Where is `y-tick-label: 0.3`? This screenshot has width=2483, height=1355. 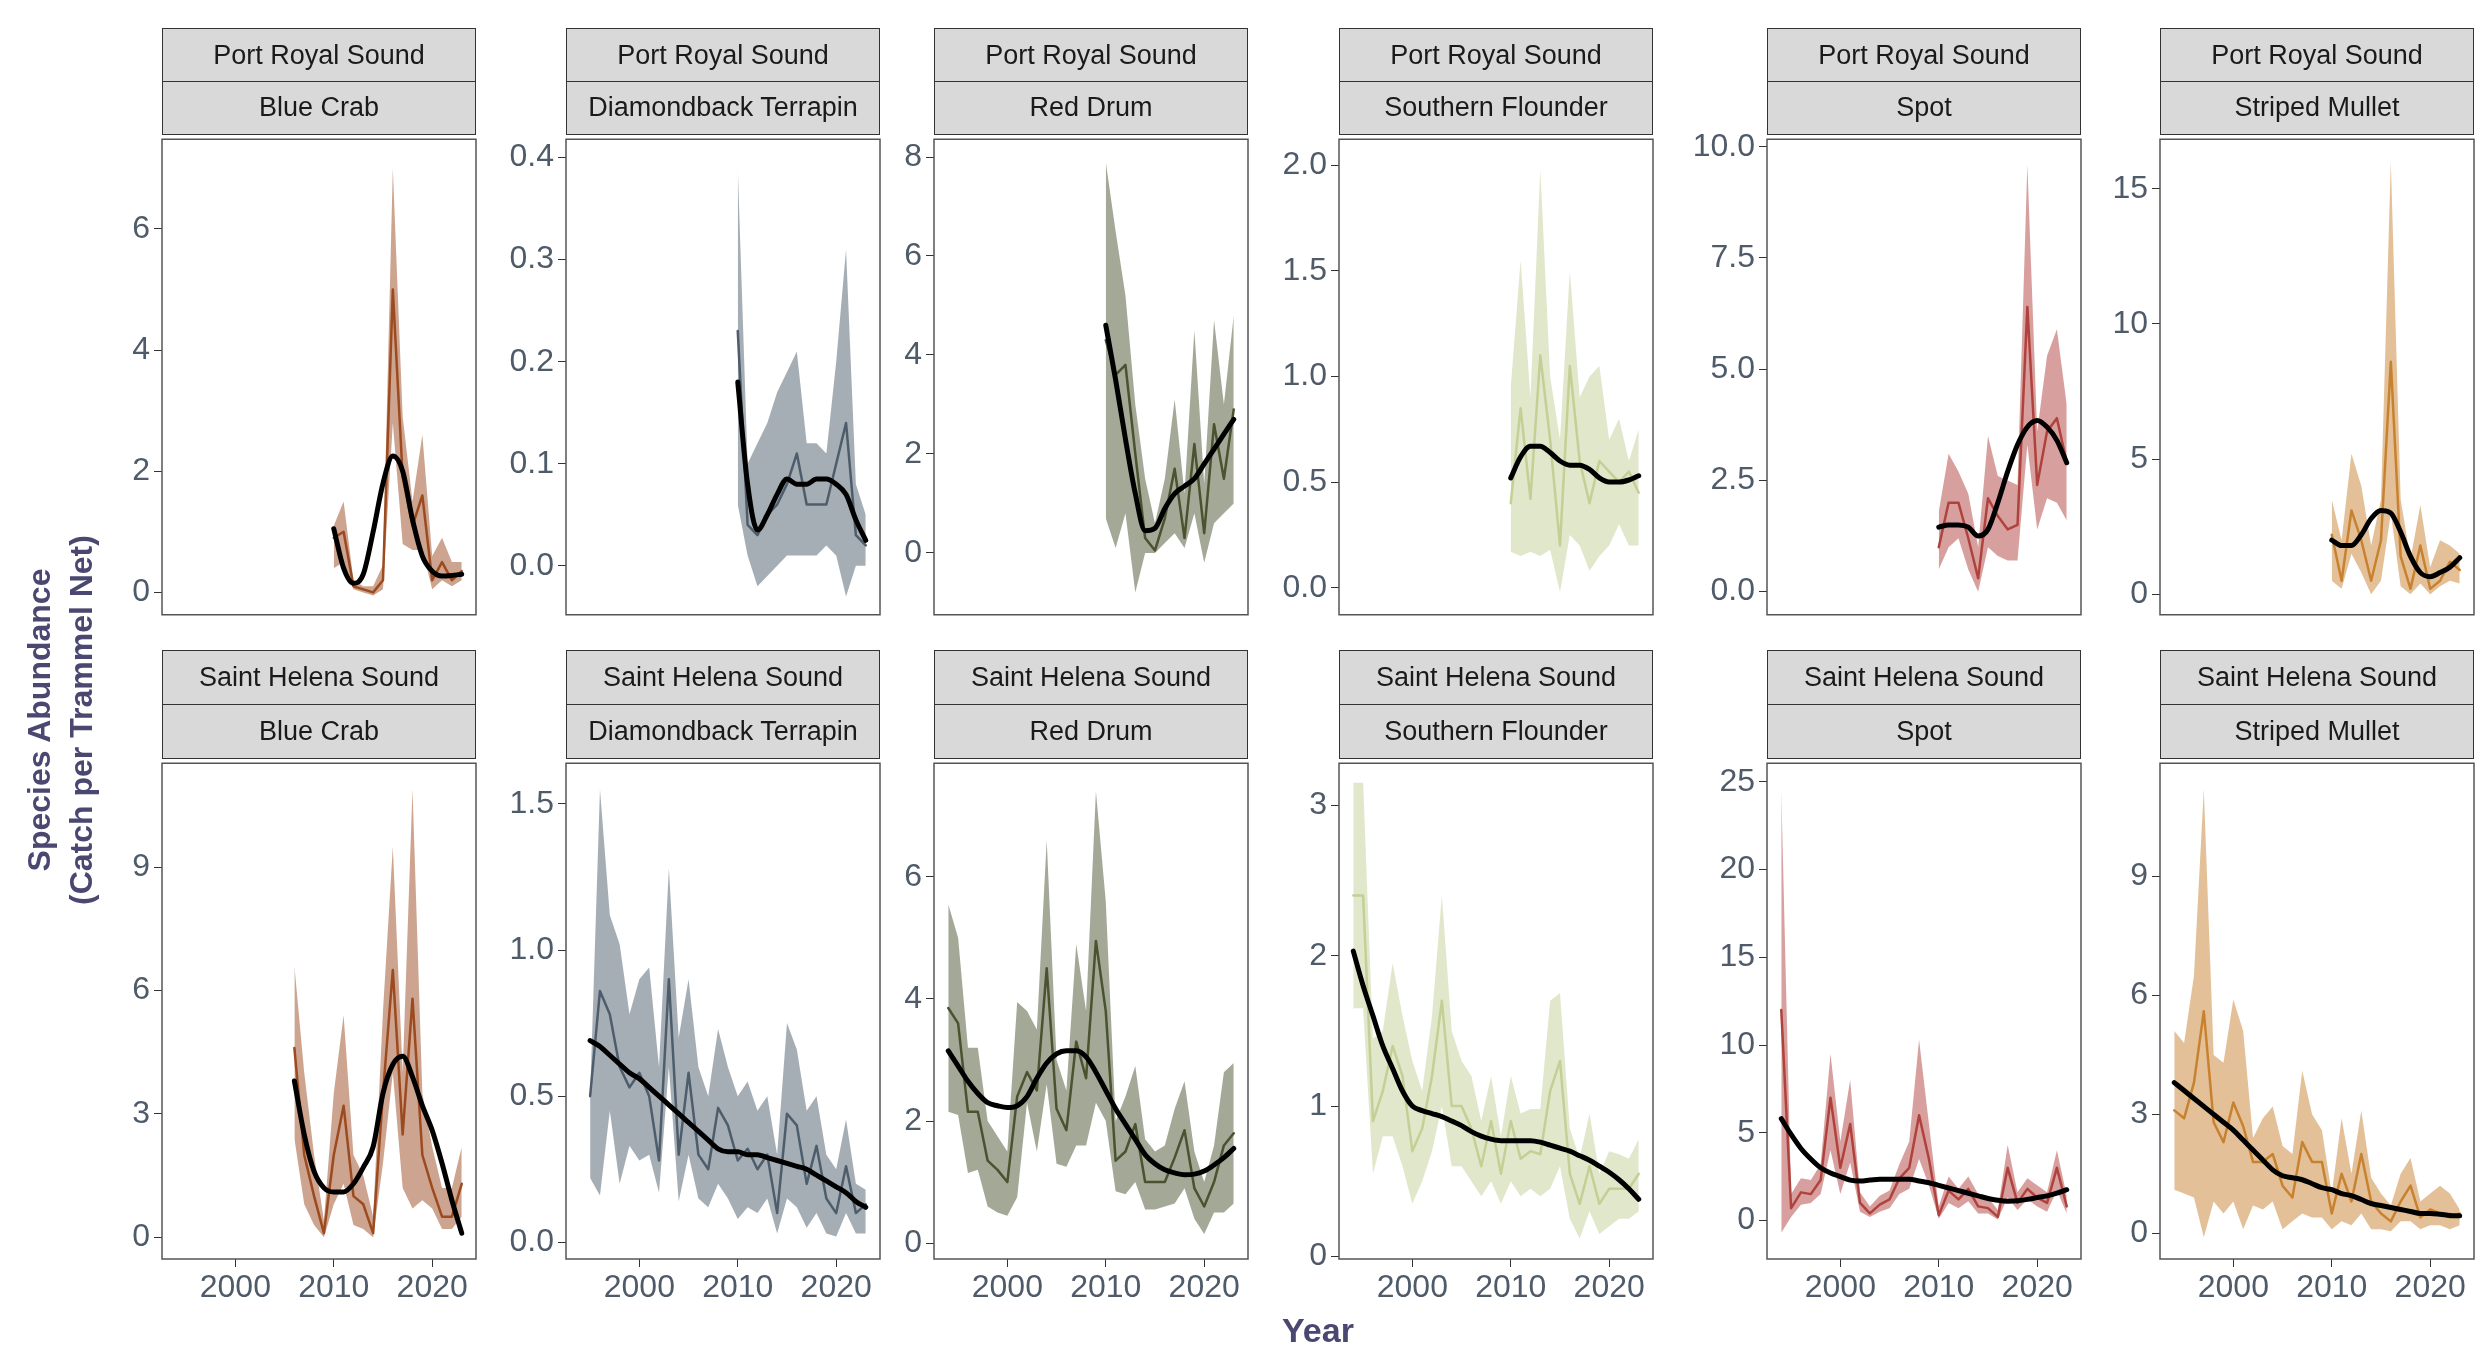
y-tick-label: 0.3 is located at coordinates (531, 257).